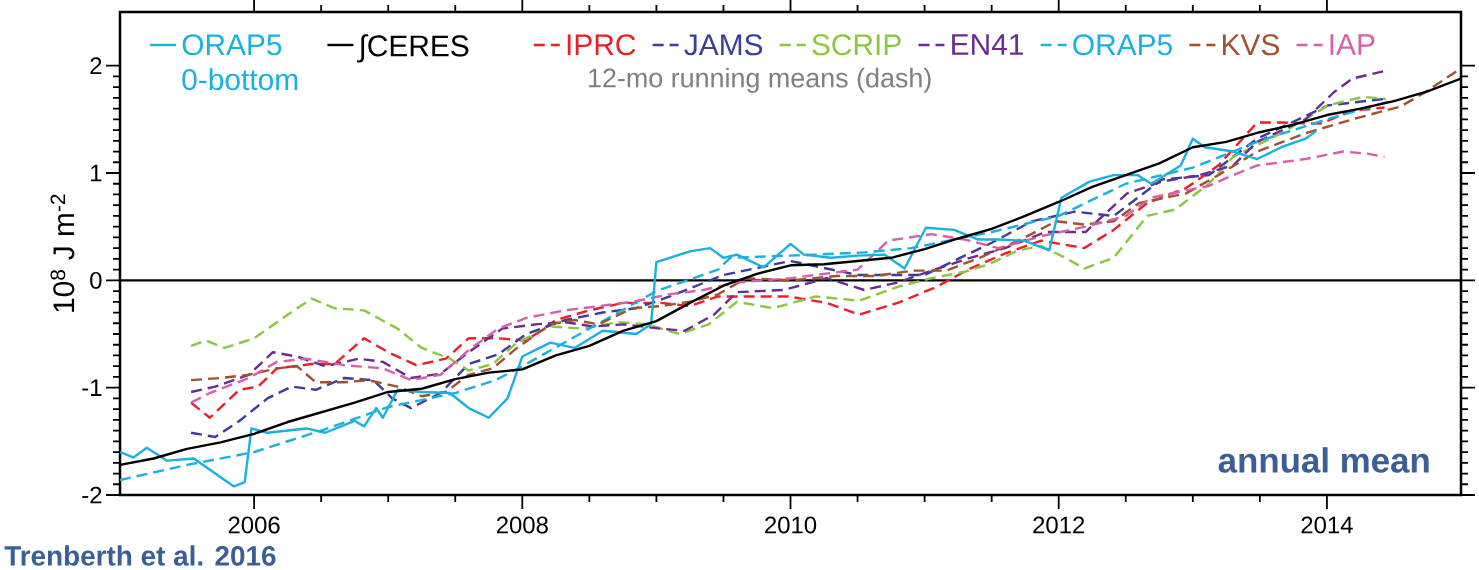  What do you see at coordinates (140, 555) in the screenshot?
I see `text: Trenberth et al. 2016` at bounding box center [140, 555].